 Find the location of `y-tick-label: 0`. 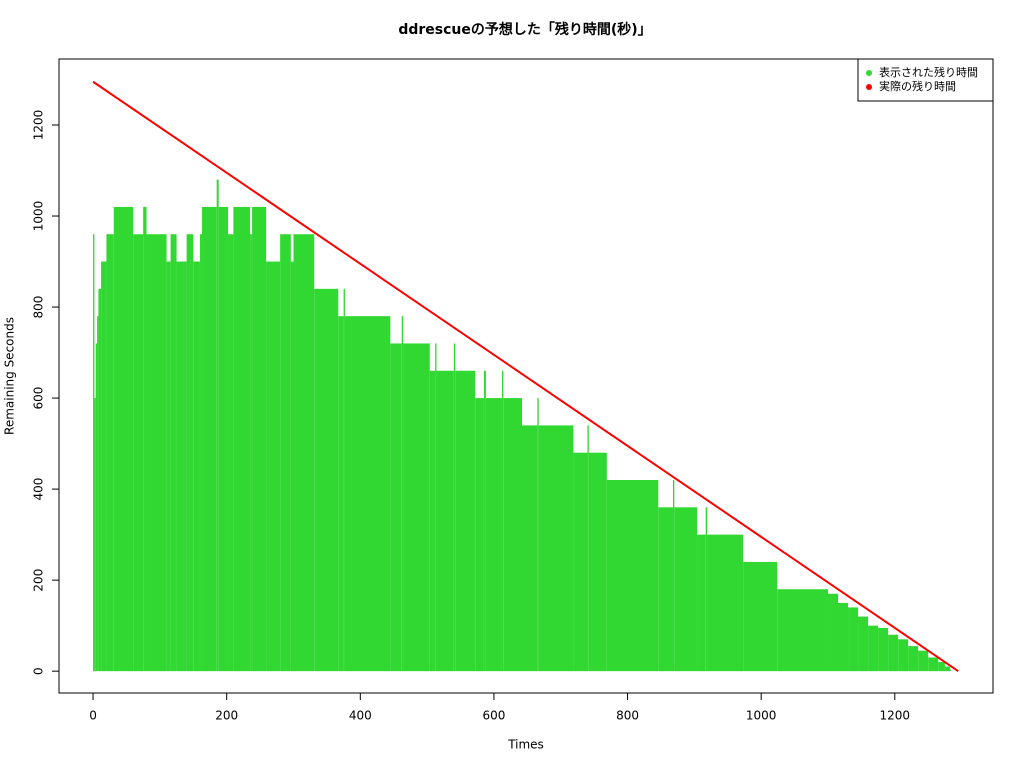

y-tick-label: 0 is located at coordinates (39, 671).